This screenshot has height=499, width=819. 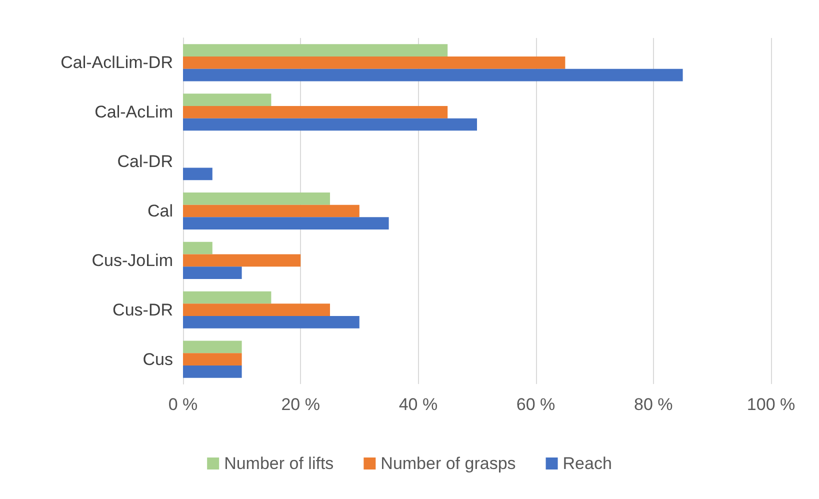 I want to click on y-tick-label: Cal, so click(x=160, y=211).